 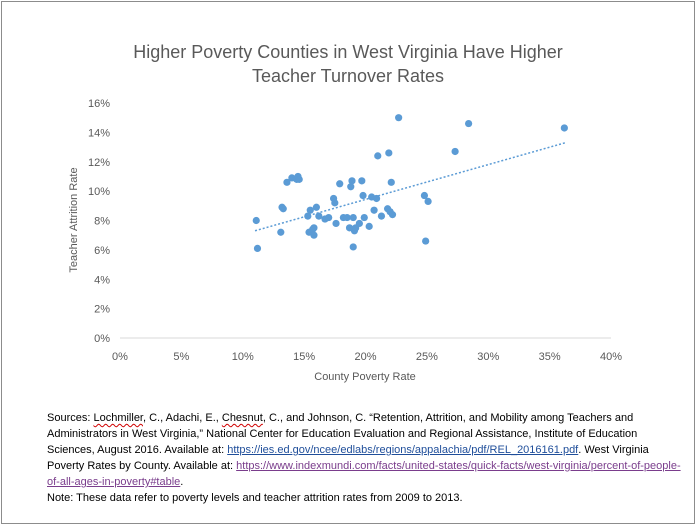 What do you see at coordinates (243, 357) in the screenshot?
I see `x-tick-label: 10%` at bounding box center [243, 357].